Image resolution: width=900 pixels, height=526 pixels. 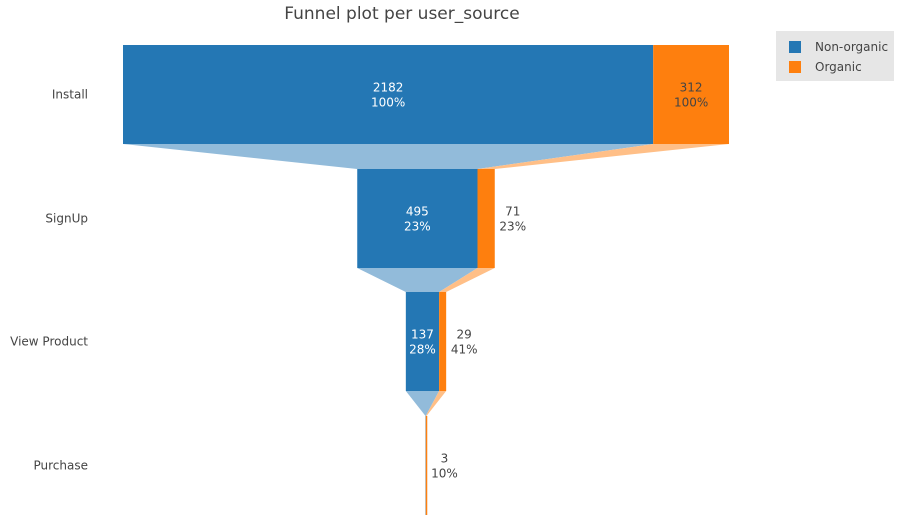 I want to click on legend-item-non-organic: Non-organic, so click(x=838, y=47).